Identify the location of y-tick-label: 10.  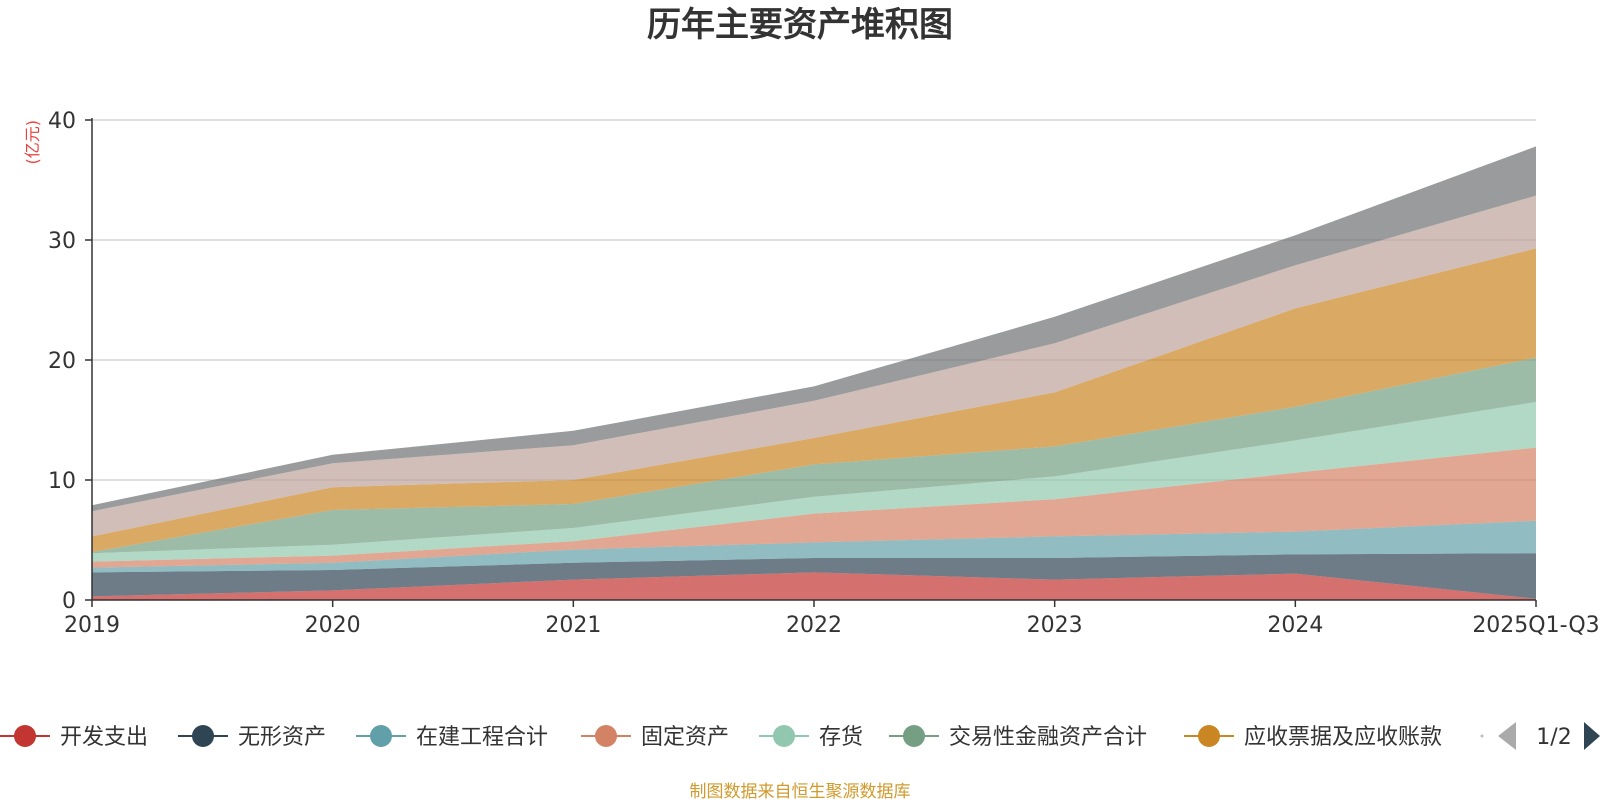
(62, 481).